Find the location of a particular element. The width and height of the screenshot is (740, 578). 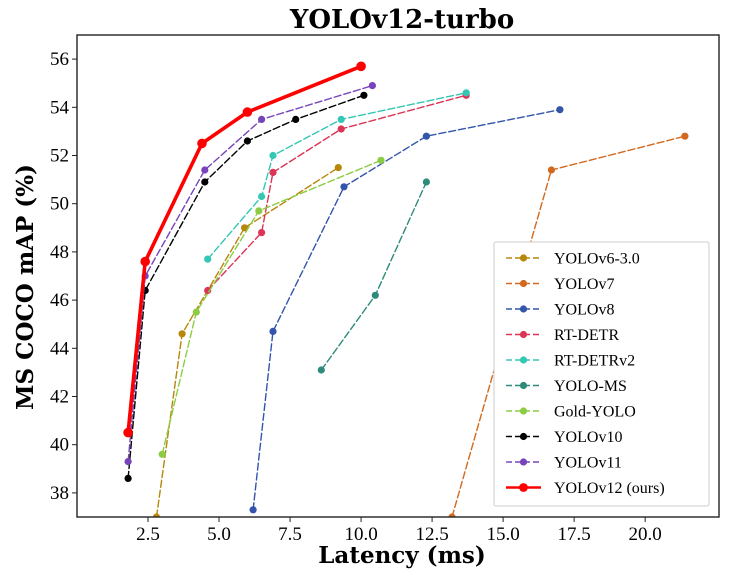

chart-title: YOLOv12-turbo is located at coordinates (401, 20).